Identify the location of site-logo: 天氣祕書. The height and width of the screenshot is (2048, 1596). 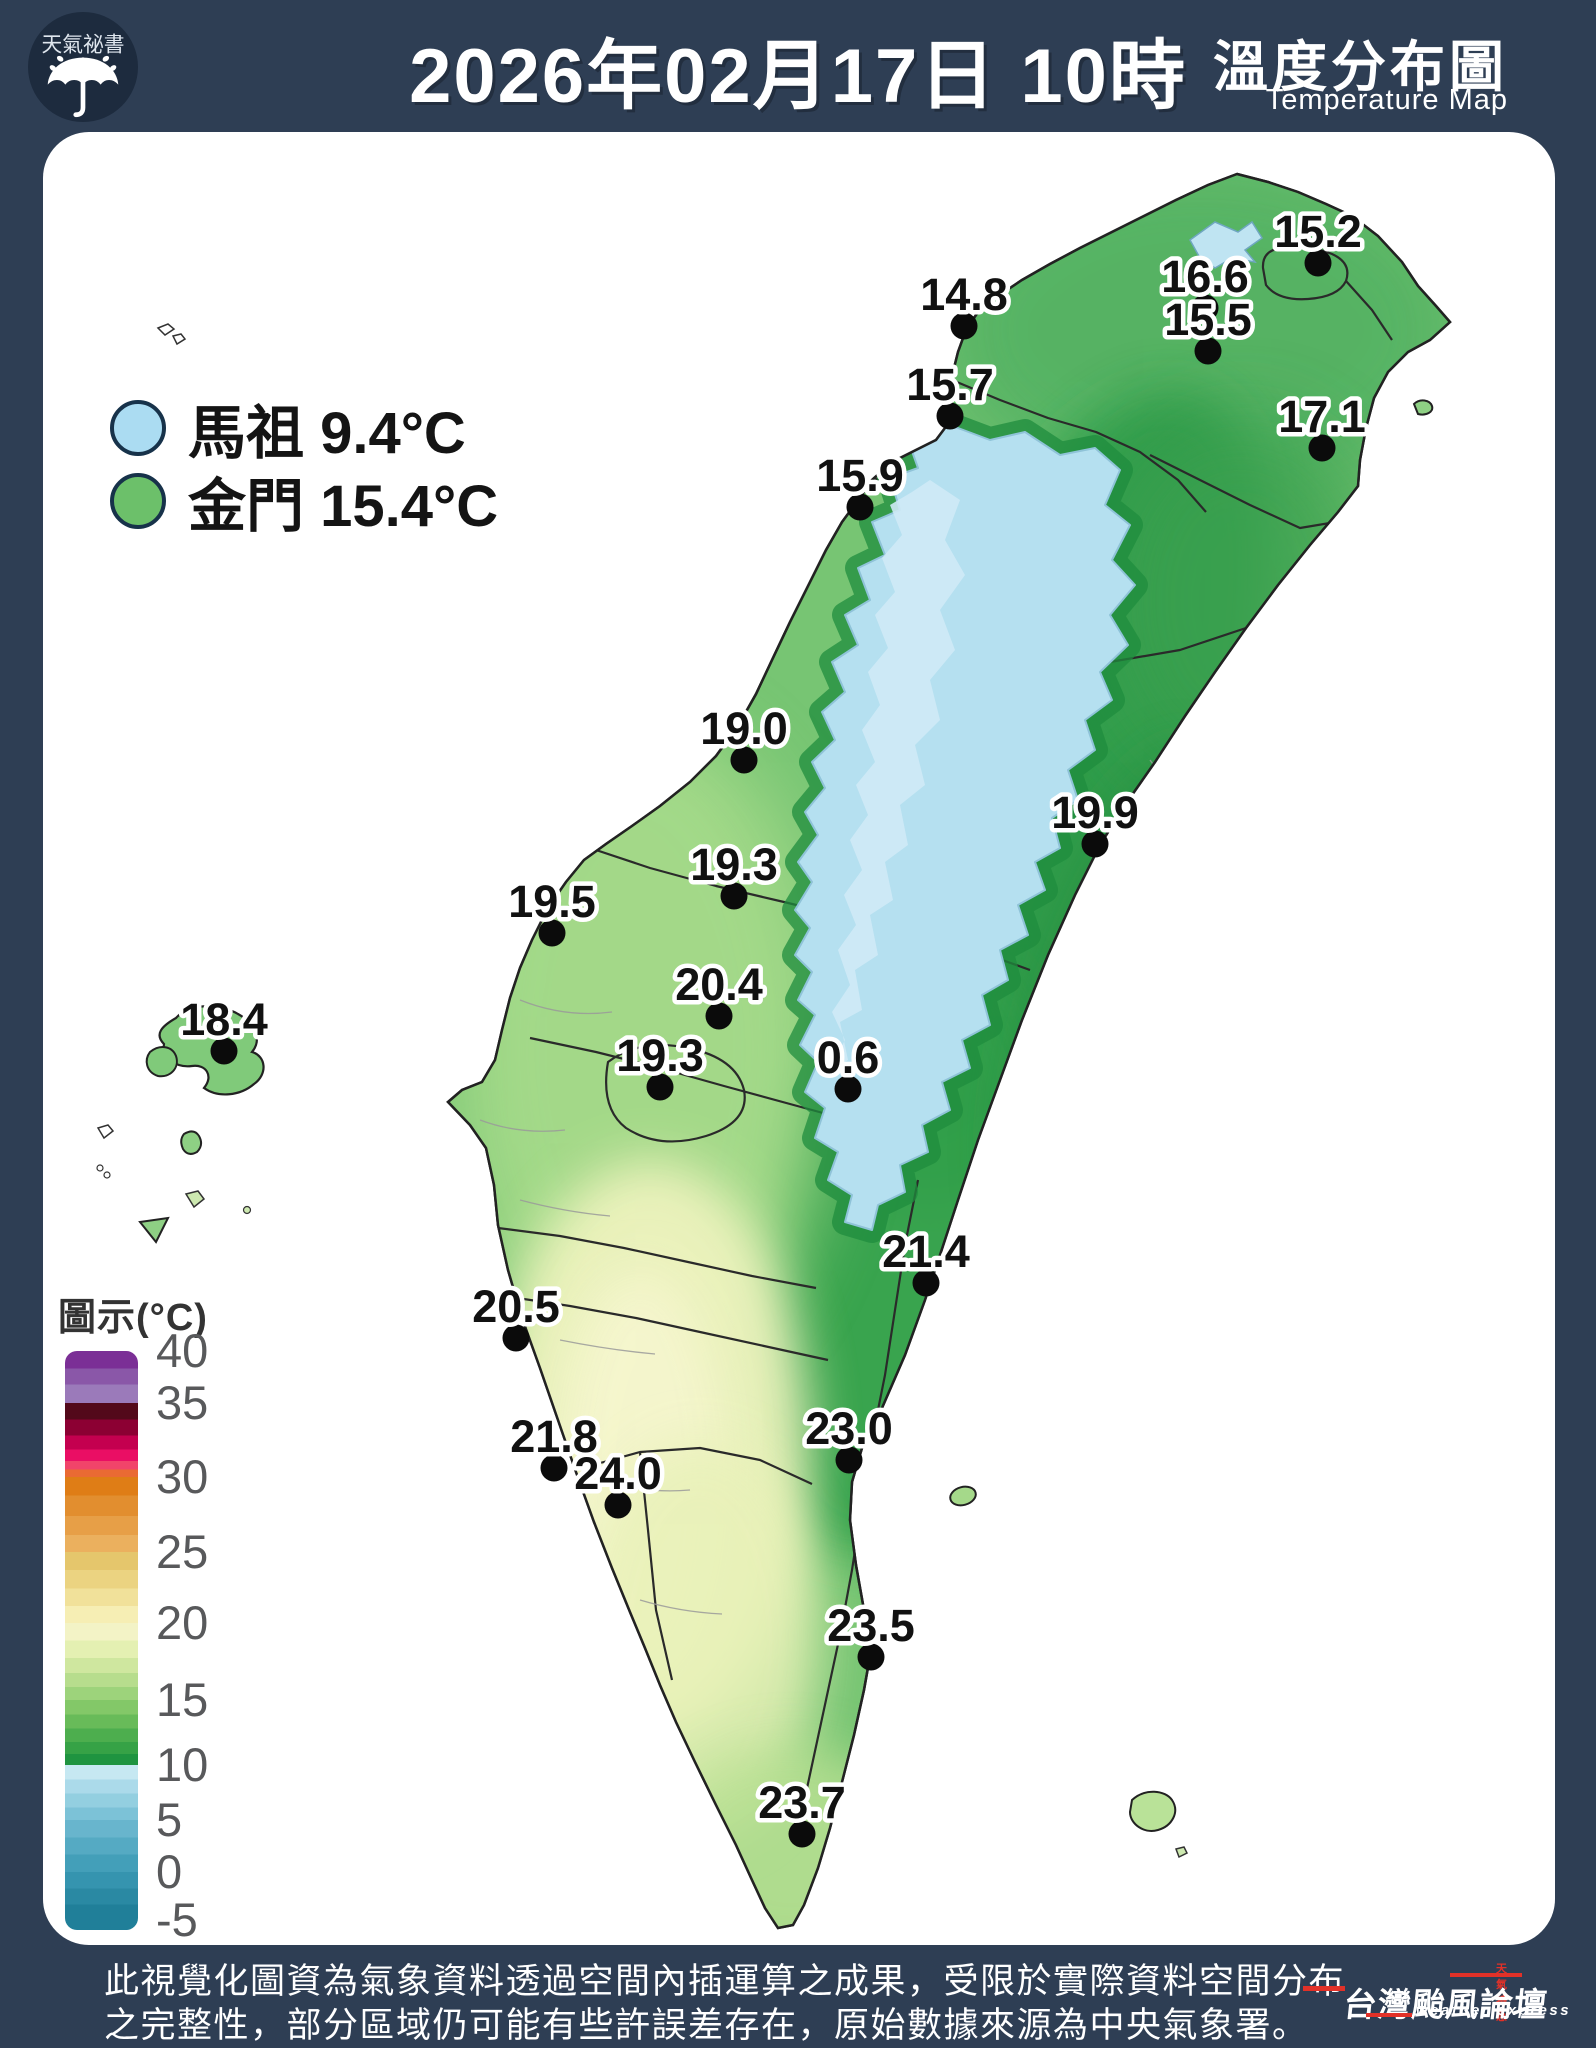
(83, 67).